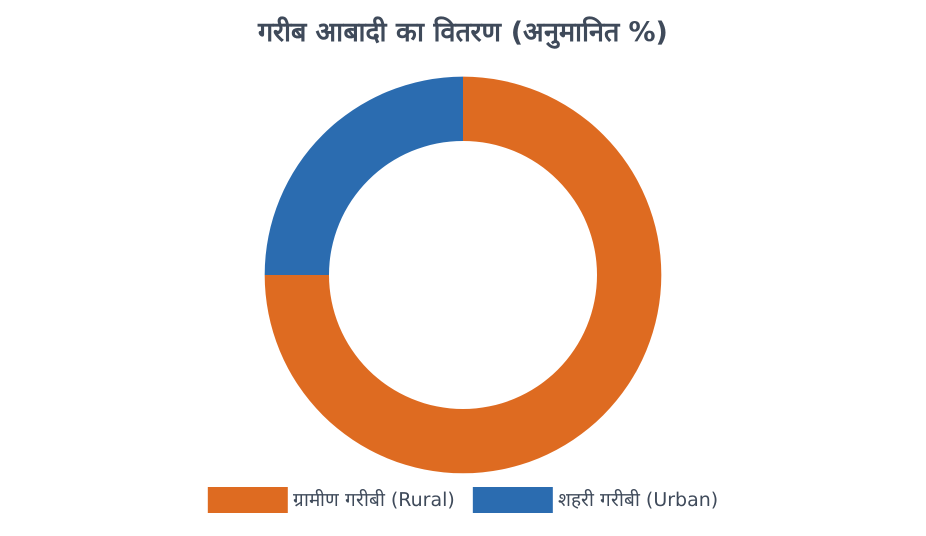 Image resolution: width=926 pixels, height=536 pixels. What do you see at coordinates (638, 499) in the screenshot?
I see `legend-label: शहरी गरीबी (Urban)` at bounding box center [638, 499].